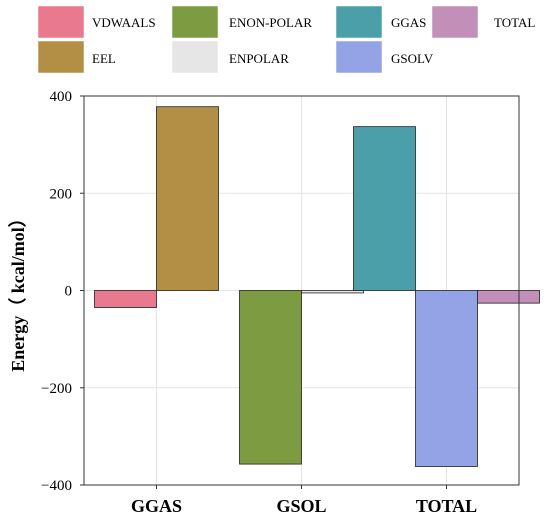 Image resolution: width=550 pixels, height=515 pixels. What do you see at coordinates (384, 57) in the screenshot?
I see `legend-item-gsolv: GSOLV` at bounding box center [384, 57].